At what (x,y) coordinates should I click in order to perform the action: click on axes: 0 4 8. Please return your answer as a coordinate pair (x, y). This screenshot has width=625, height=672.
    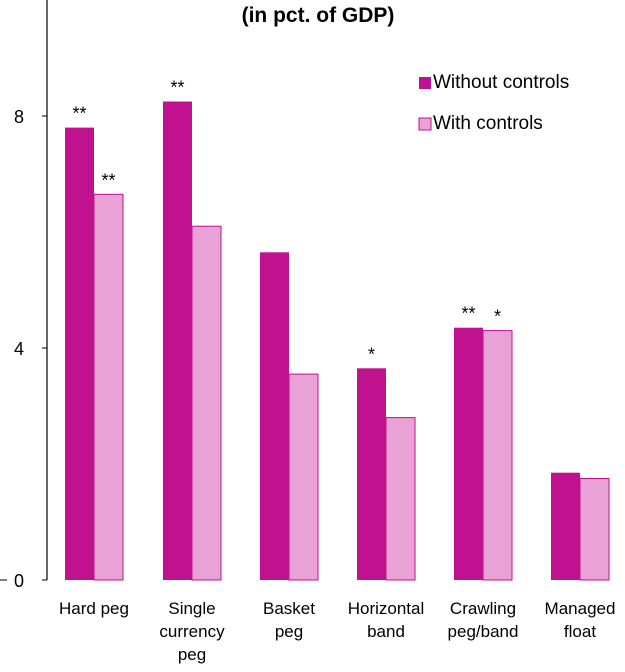
    Looking at the image, I should click on (24, 295).